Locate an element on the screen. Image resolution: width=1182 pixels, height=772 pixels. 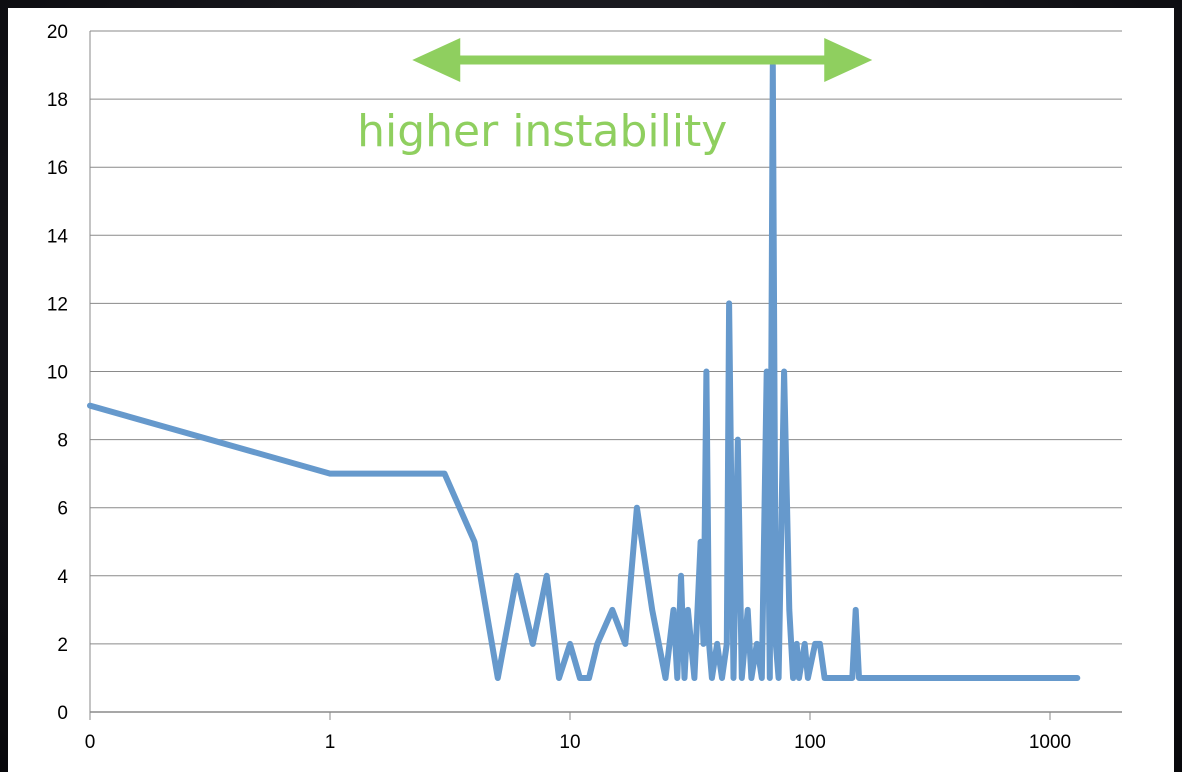
y-tick-label: 8 is located at coordinates (62, 441).